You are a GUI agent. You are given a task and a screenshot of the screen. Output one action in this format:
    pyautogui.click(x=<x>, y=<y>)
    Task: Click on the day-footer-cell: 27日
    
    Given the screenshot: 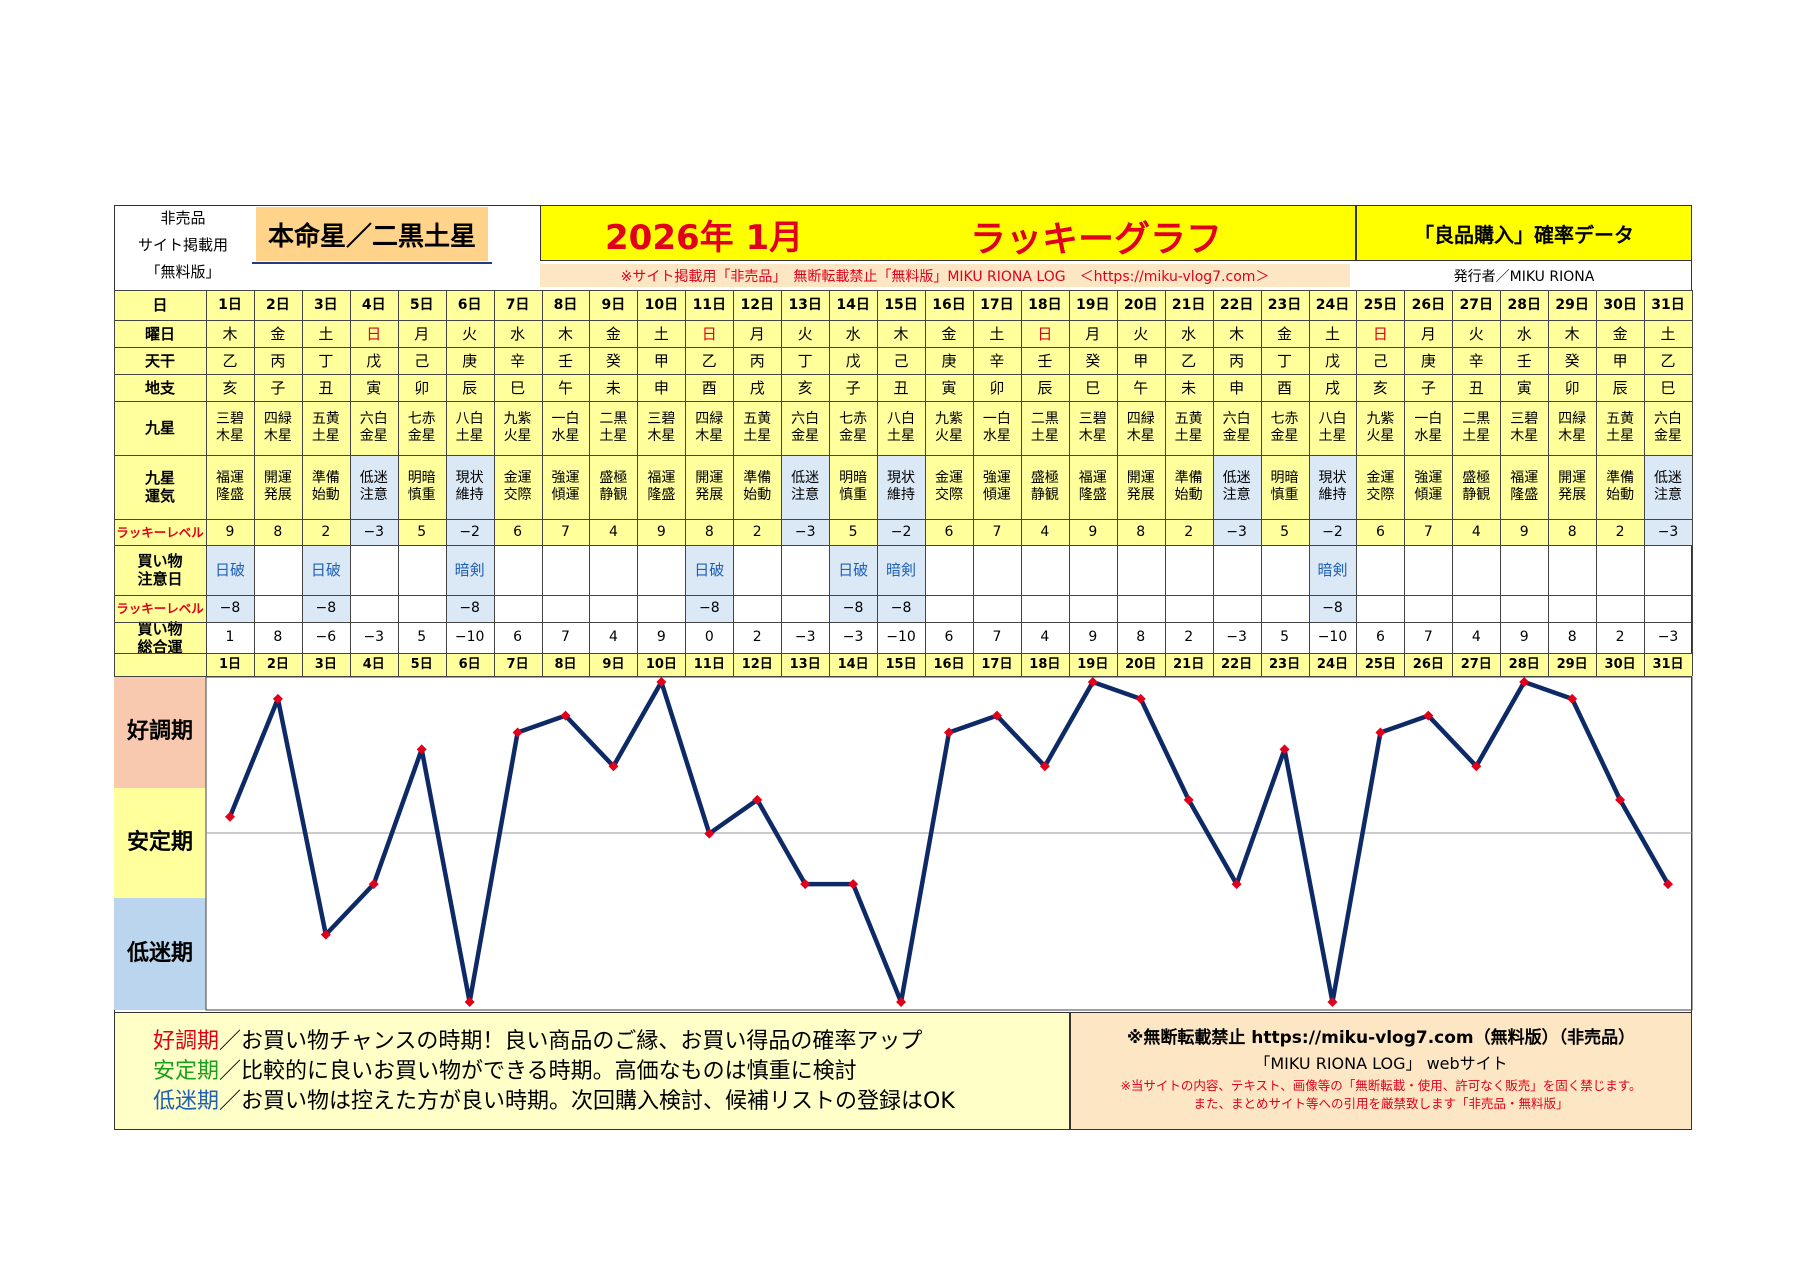 What is the action you would take?
    pyautogui.click(x=1476, y=664)
    